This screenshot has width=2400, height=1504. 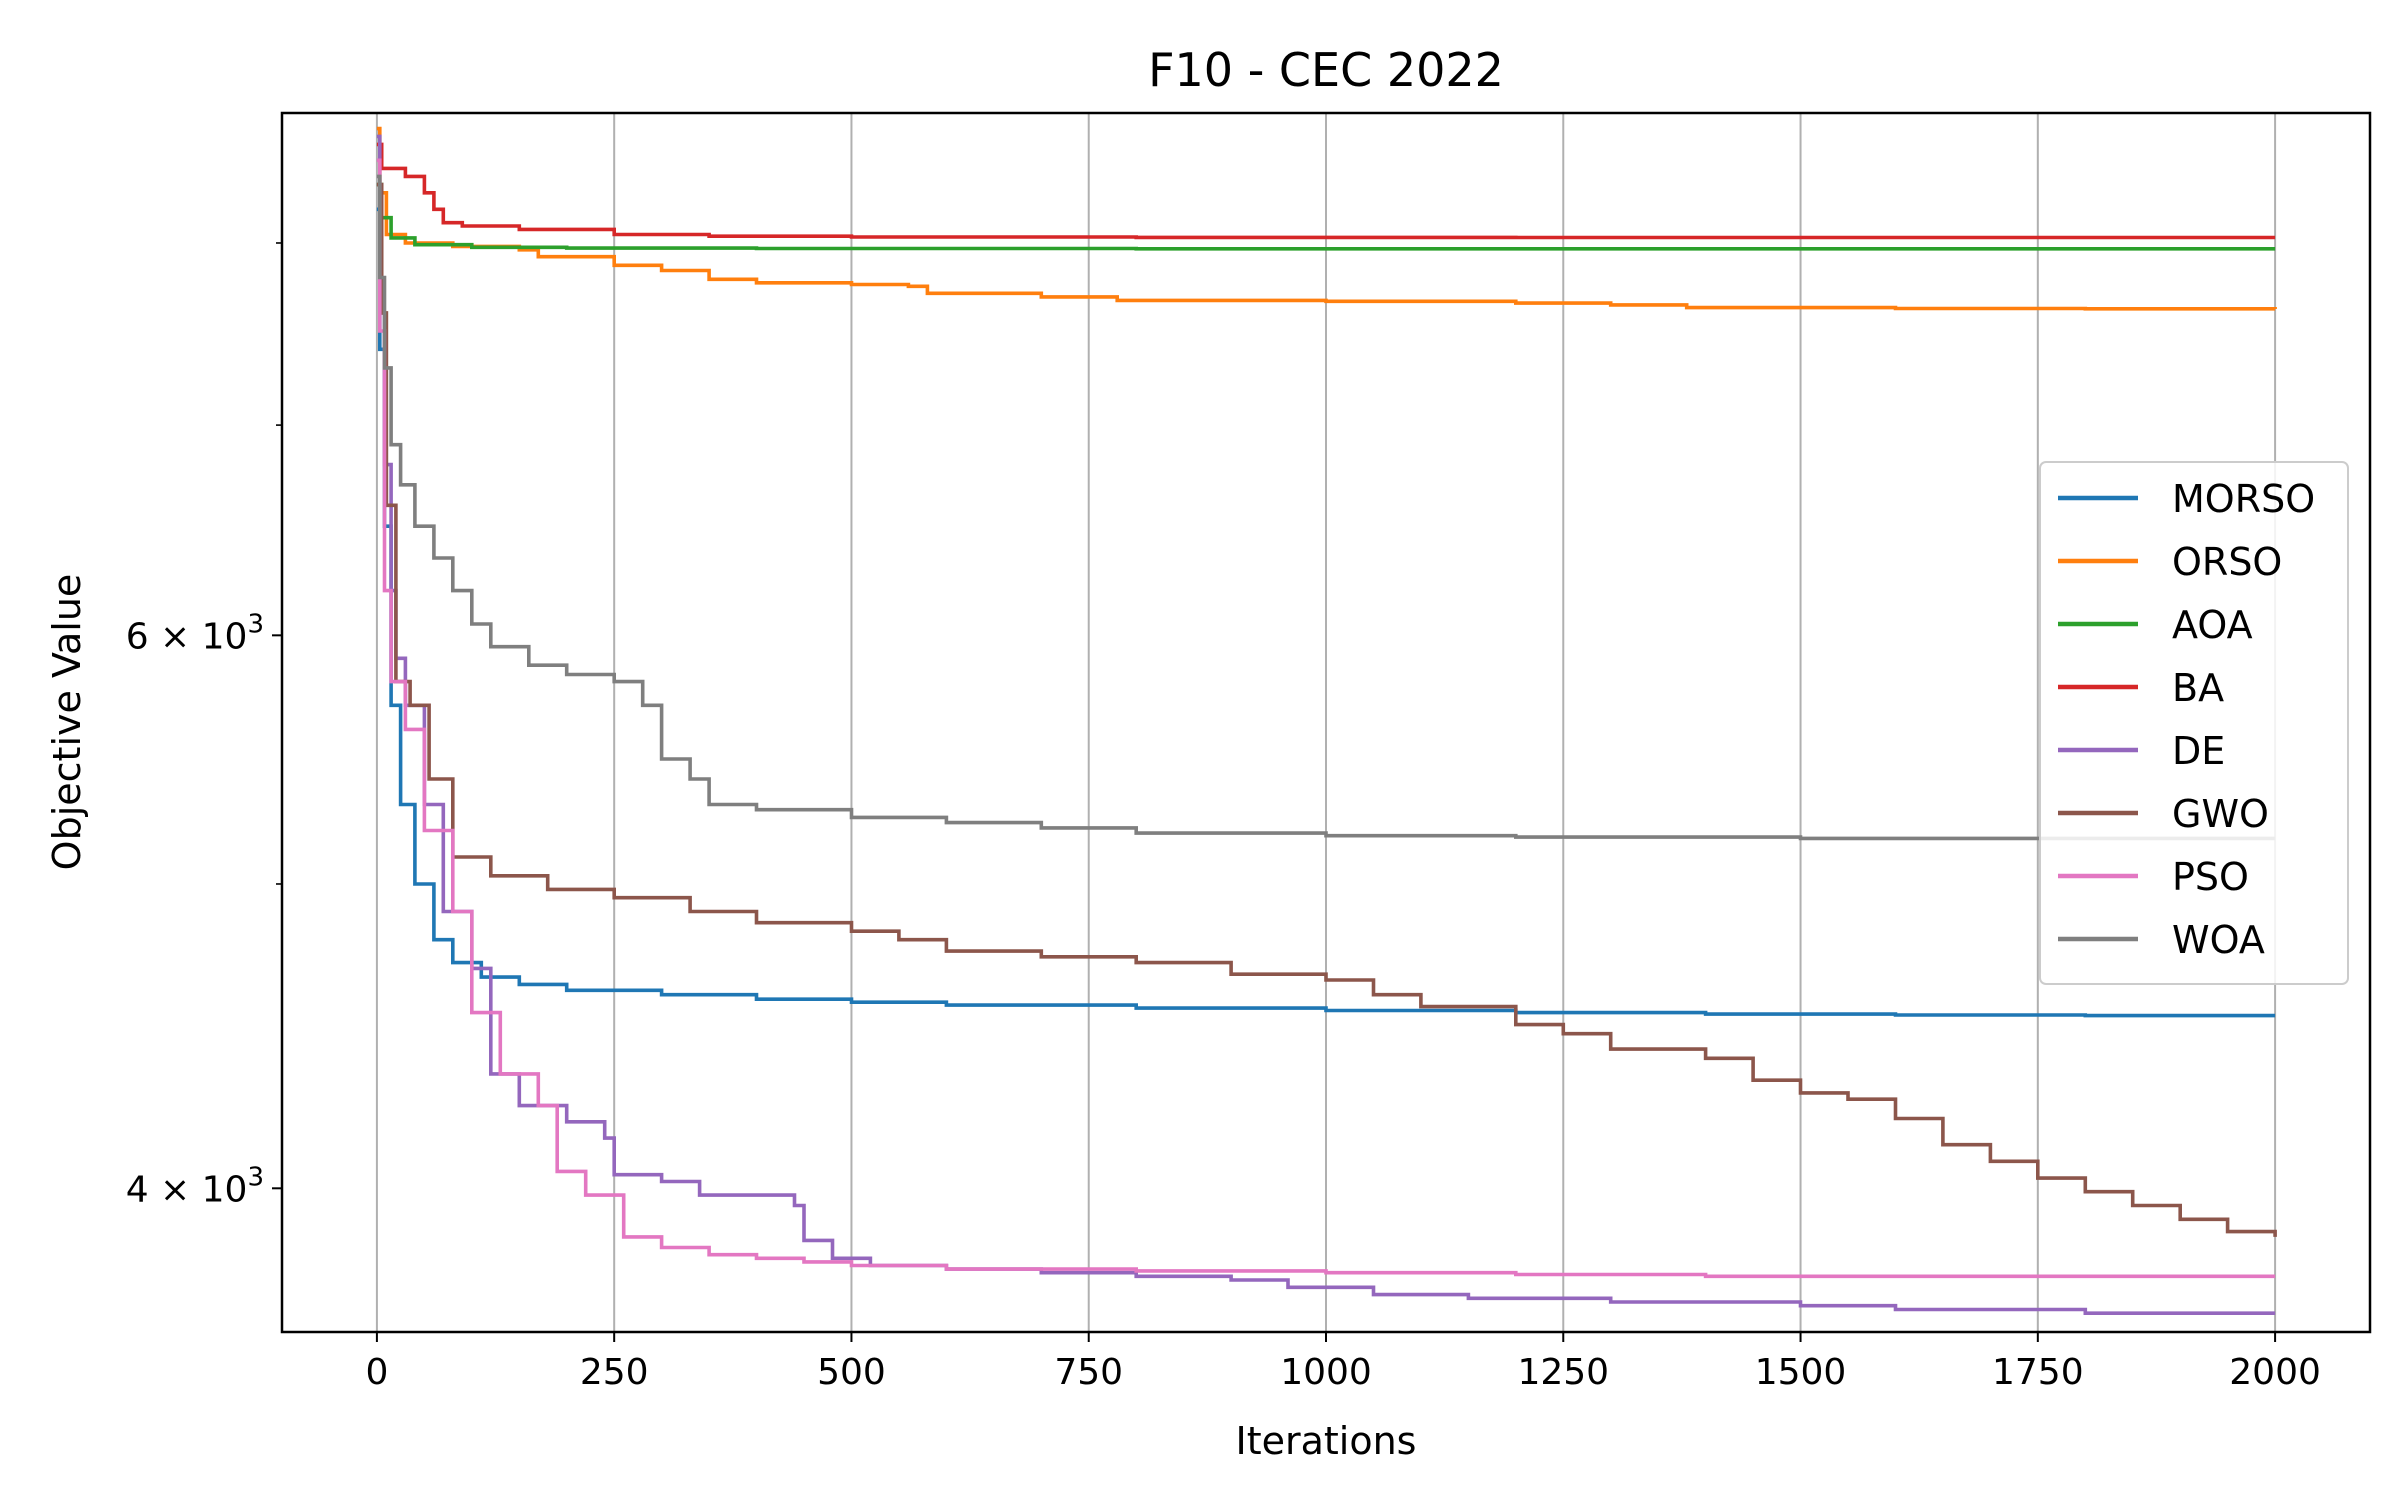 What do you see at coordinates (67, 722) in the screenshot?
I see `y-axis-label: Objective Value` at bounding box center [67, 722].